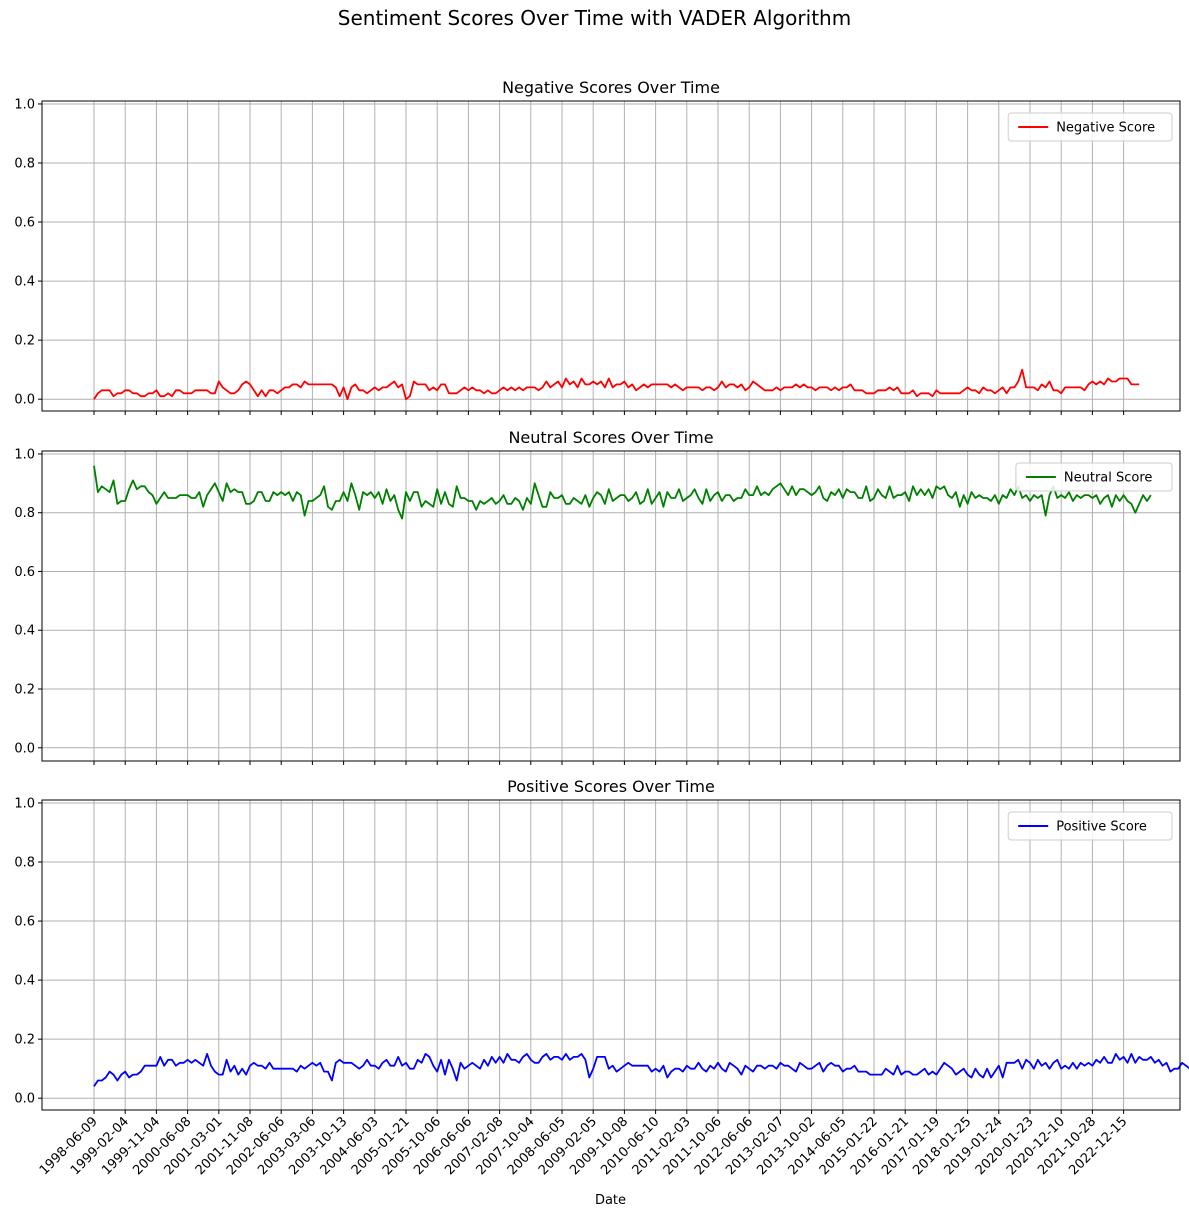 The width and height of the screenshot is (1189, 1221). I want to click on legend-label: Neutral Score, so click(1108, 478).